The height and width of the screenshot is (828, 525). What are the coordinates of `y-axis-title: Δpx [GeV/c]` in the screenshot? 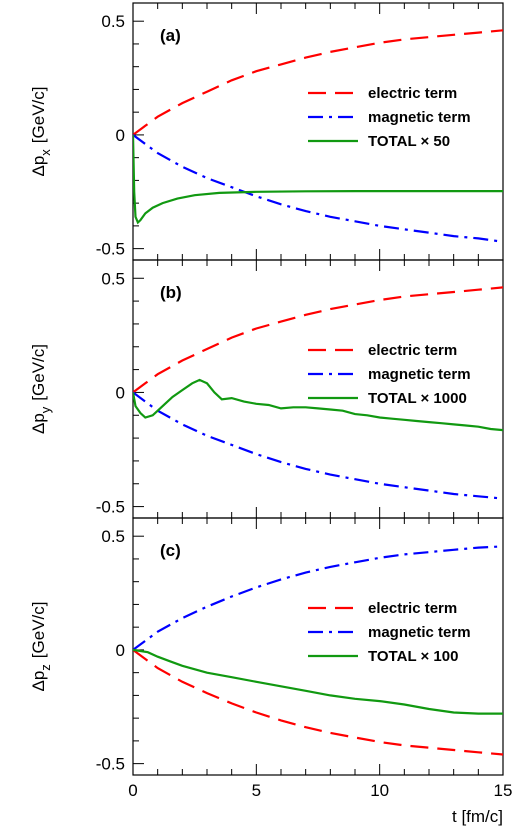 It's located at (41, 132).